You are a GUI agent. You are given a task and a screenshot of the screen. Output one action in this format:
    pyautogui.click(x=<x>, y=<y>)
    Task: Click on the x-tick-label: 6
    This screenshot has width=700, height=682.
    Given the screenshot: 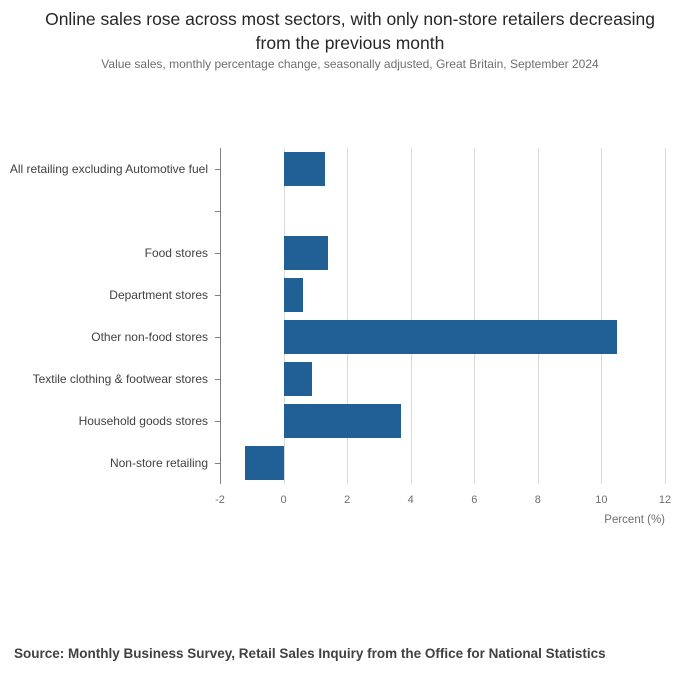 What is the action you would take?
    pyautogui.click(x=474, y=500)
    